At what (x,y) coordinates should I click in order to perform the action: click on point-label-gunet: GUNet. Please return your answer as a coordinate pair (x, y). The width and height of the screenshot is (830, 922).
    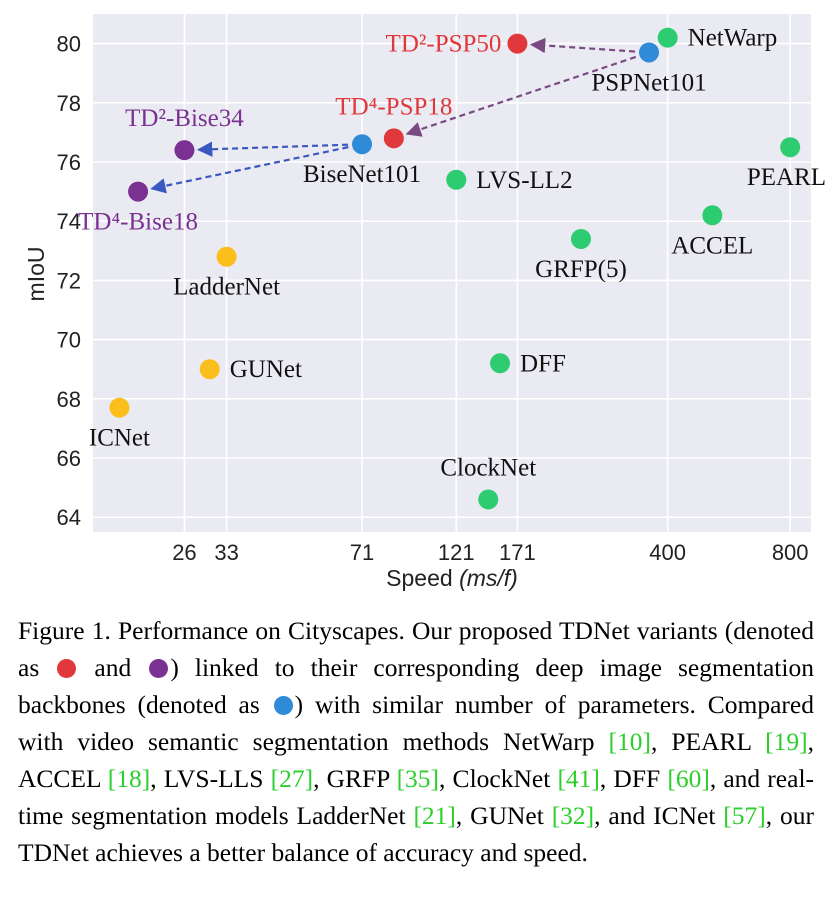
    Looking at the image, I should click on (266, 369).